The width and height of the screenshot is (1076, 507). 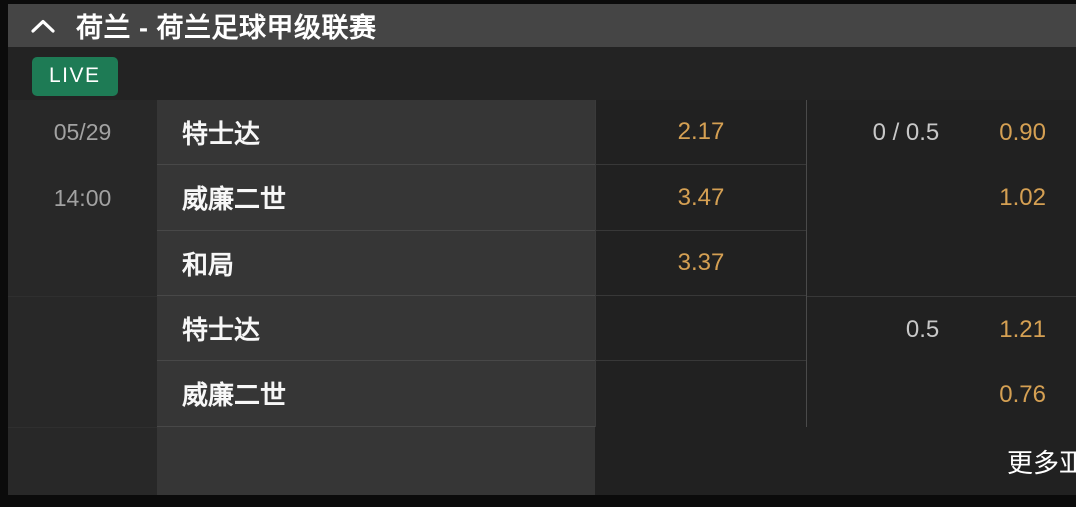 I want to click on handicap-away-bet: 1.02, so click(x=941, y=198).